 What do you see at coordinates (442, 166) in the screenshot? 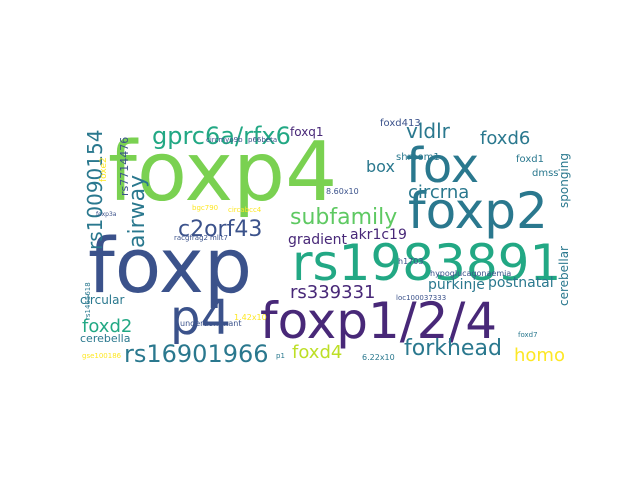
I see `word-cloud-word: fox` at bounding box center [442, 166].